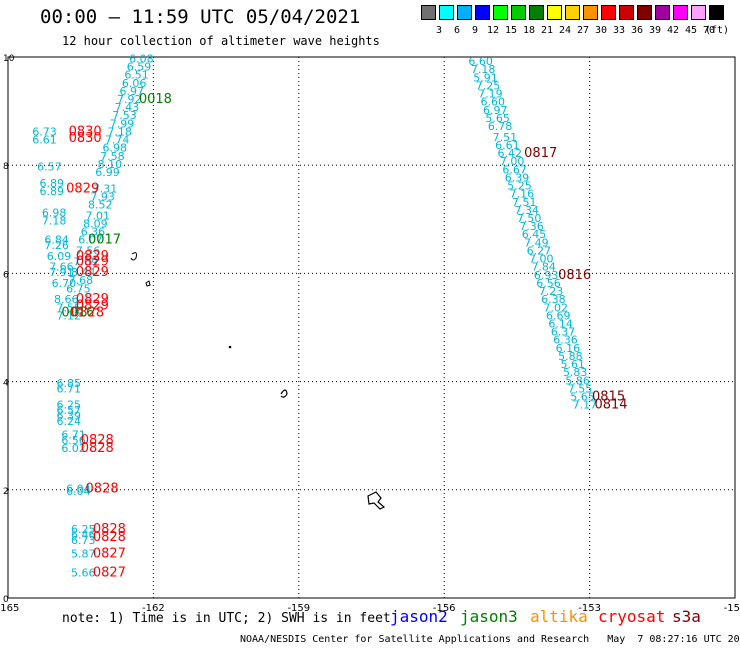  I want to click on wave-height-label: 7.02, so click(556, 307).